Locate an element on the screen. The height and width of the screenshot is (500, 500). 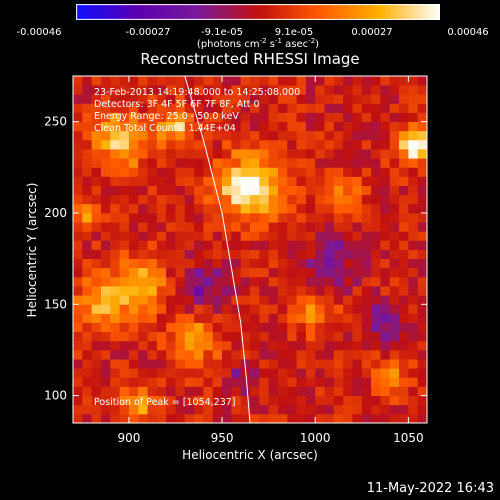
annotation-detectors: Detectors: 3F 4F 5F 6F 7F 8F, Att 0 is located at coordinates (177, 104).